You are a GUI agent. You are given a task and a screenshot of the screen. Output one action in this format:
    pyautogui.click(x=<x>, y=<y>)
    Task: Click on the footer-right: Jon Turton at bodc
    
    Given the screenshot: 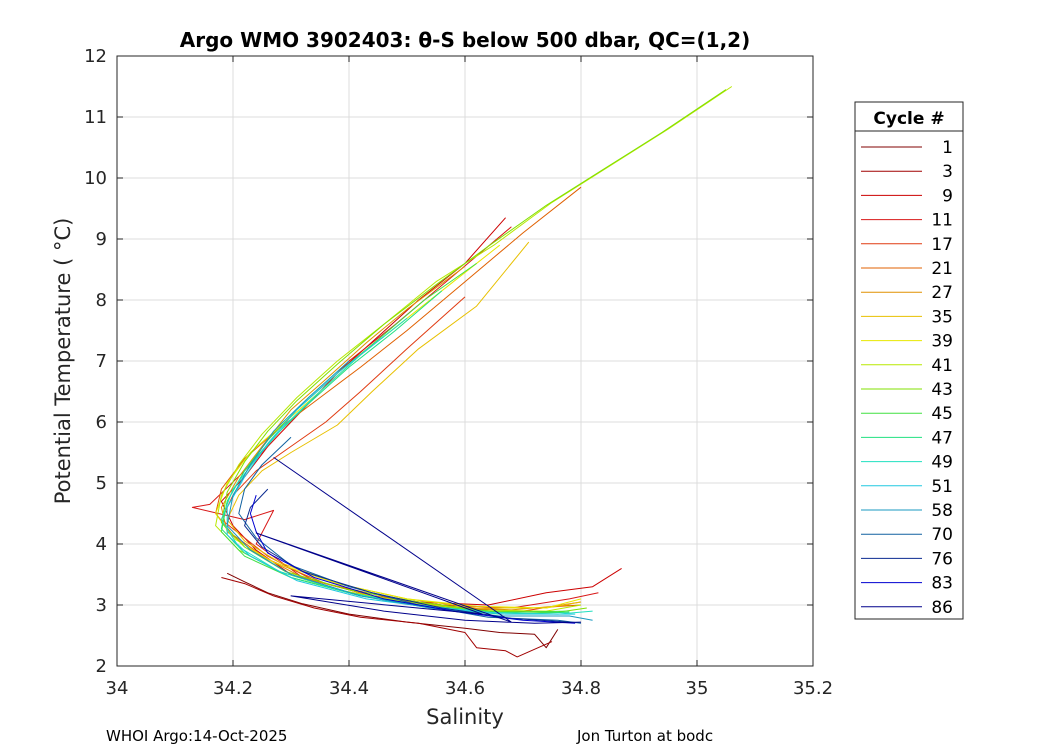 What is the action you would take?
    pyautogui.click(x=644, y=736)
    